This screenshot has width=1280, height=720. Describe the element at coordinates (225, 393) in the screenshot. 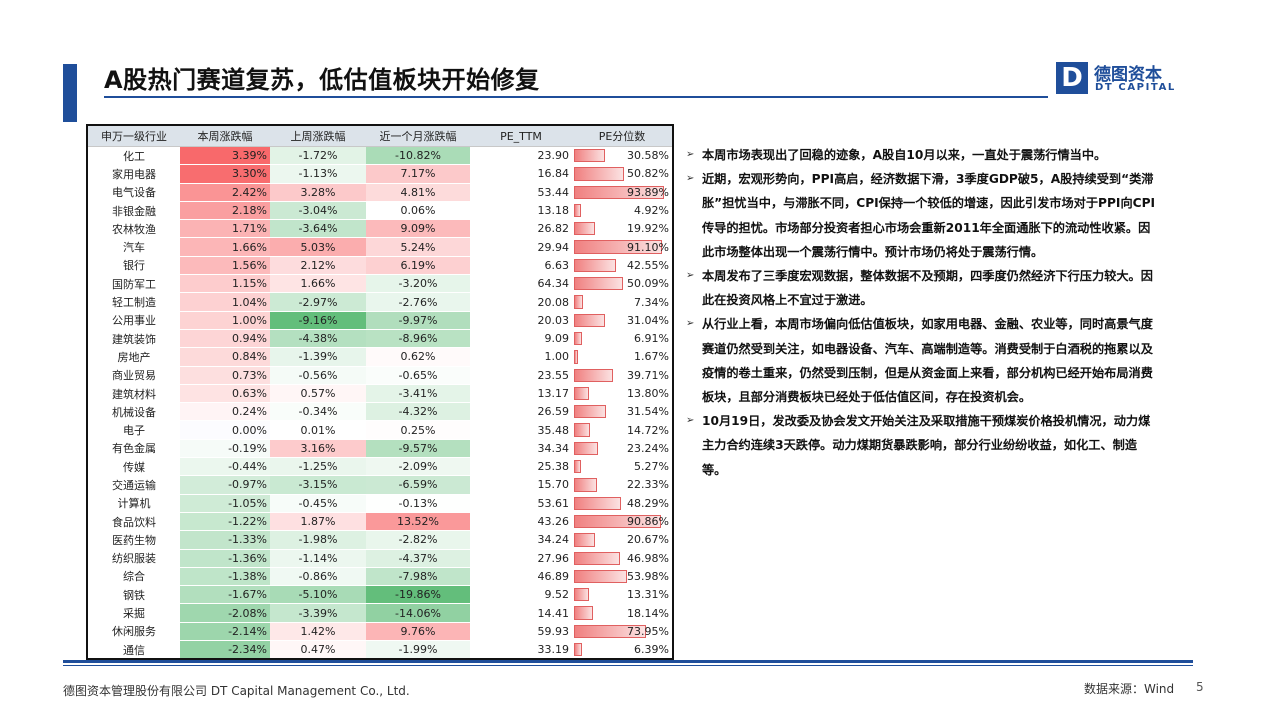

I see `cell-week-change: 0.63%` at that location.